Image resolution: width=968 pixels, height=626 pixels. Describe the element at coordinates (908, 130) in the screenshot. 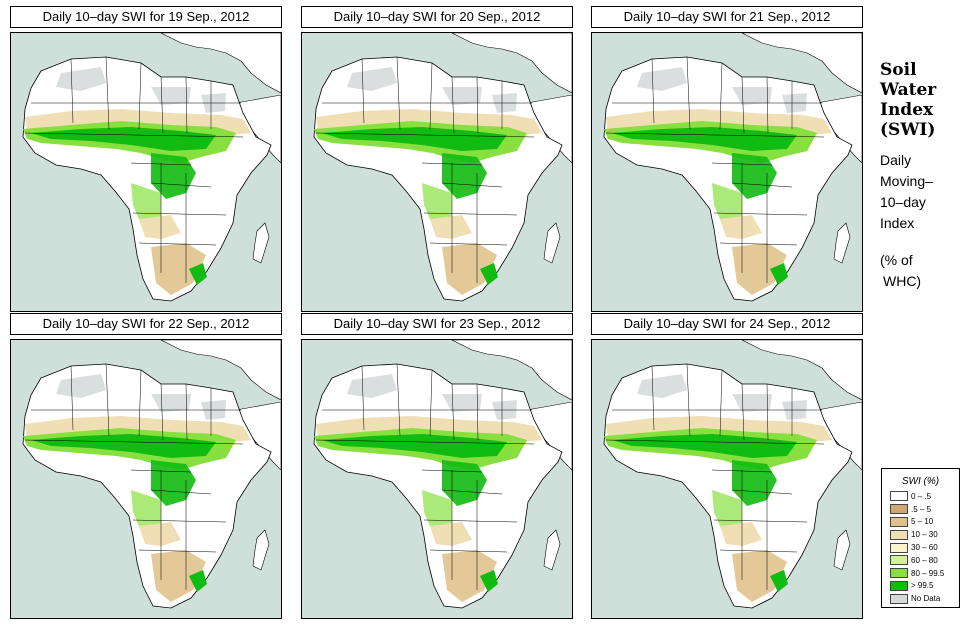

I see `index-title-line: (SWI)` at that location.